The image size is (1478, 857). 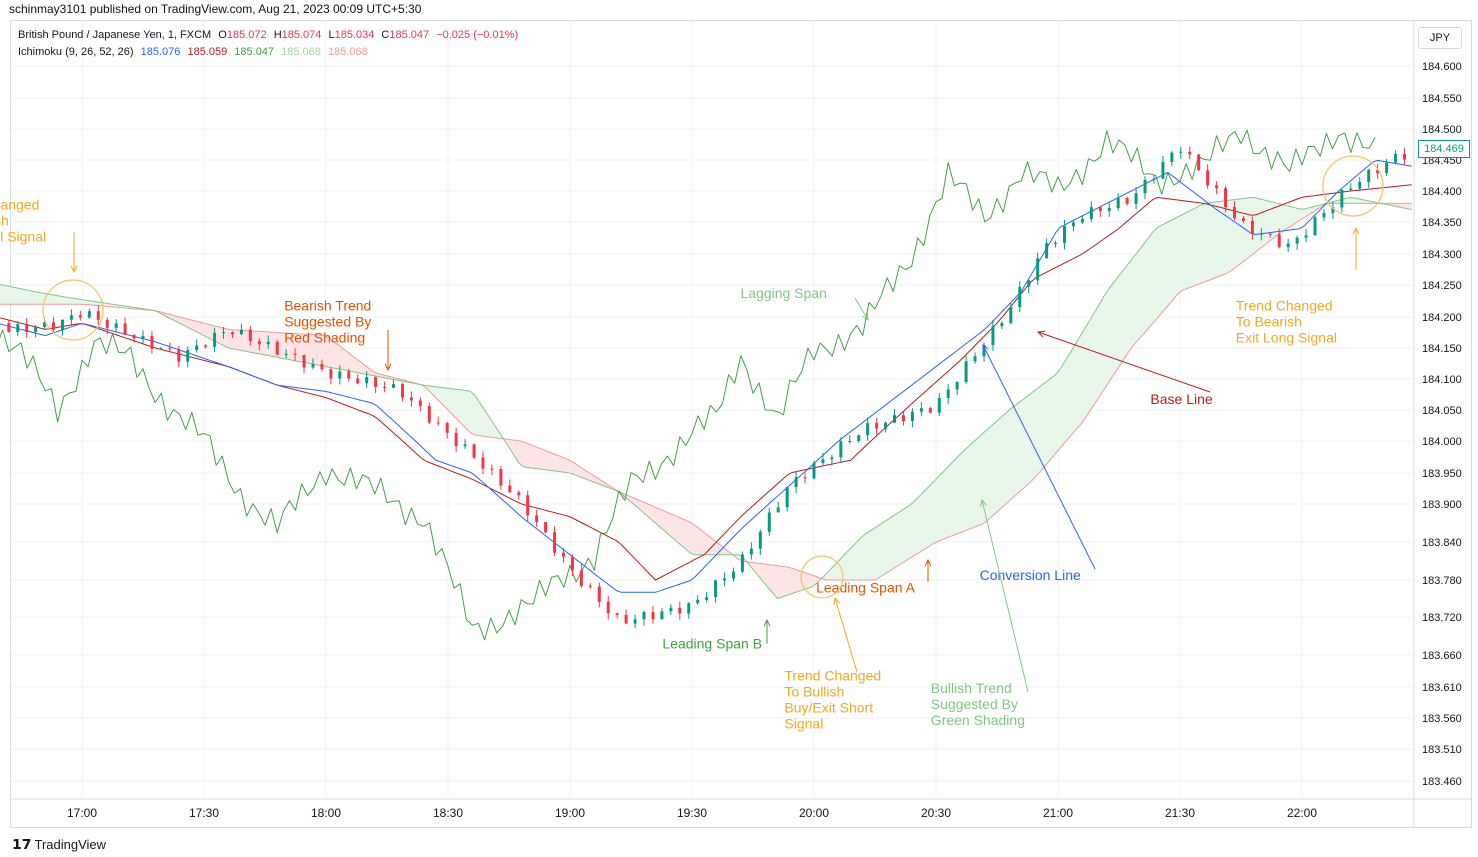 I want to click on currency-button: JPY, so click(x=1440, y=38).